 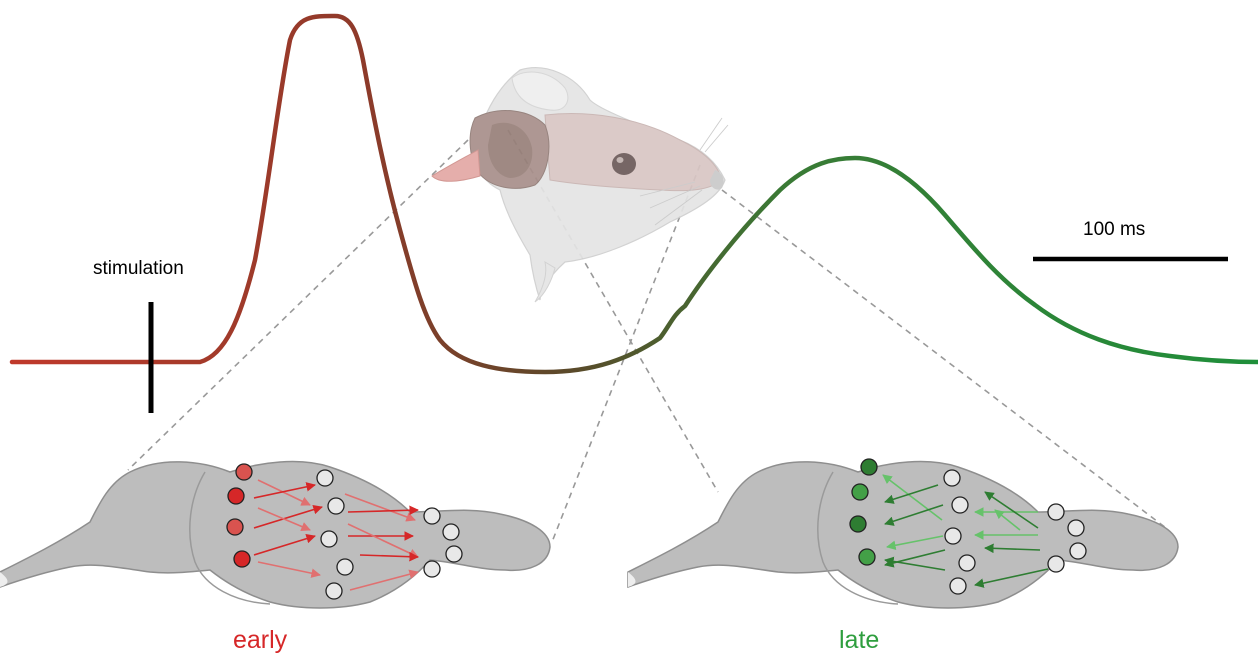 I want to click on brain-early, so click(x=275, y=534).